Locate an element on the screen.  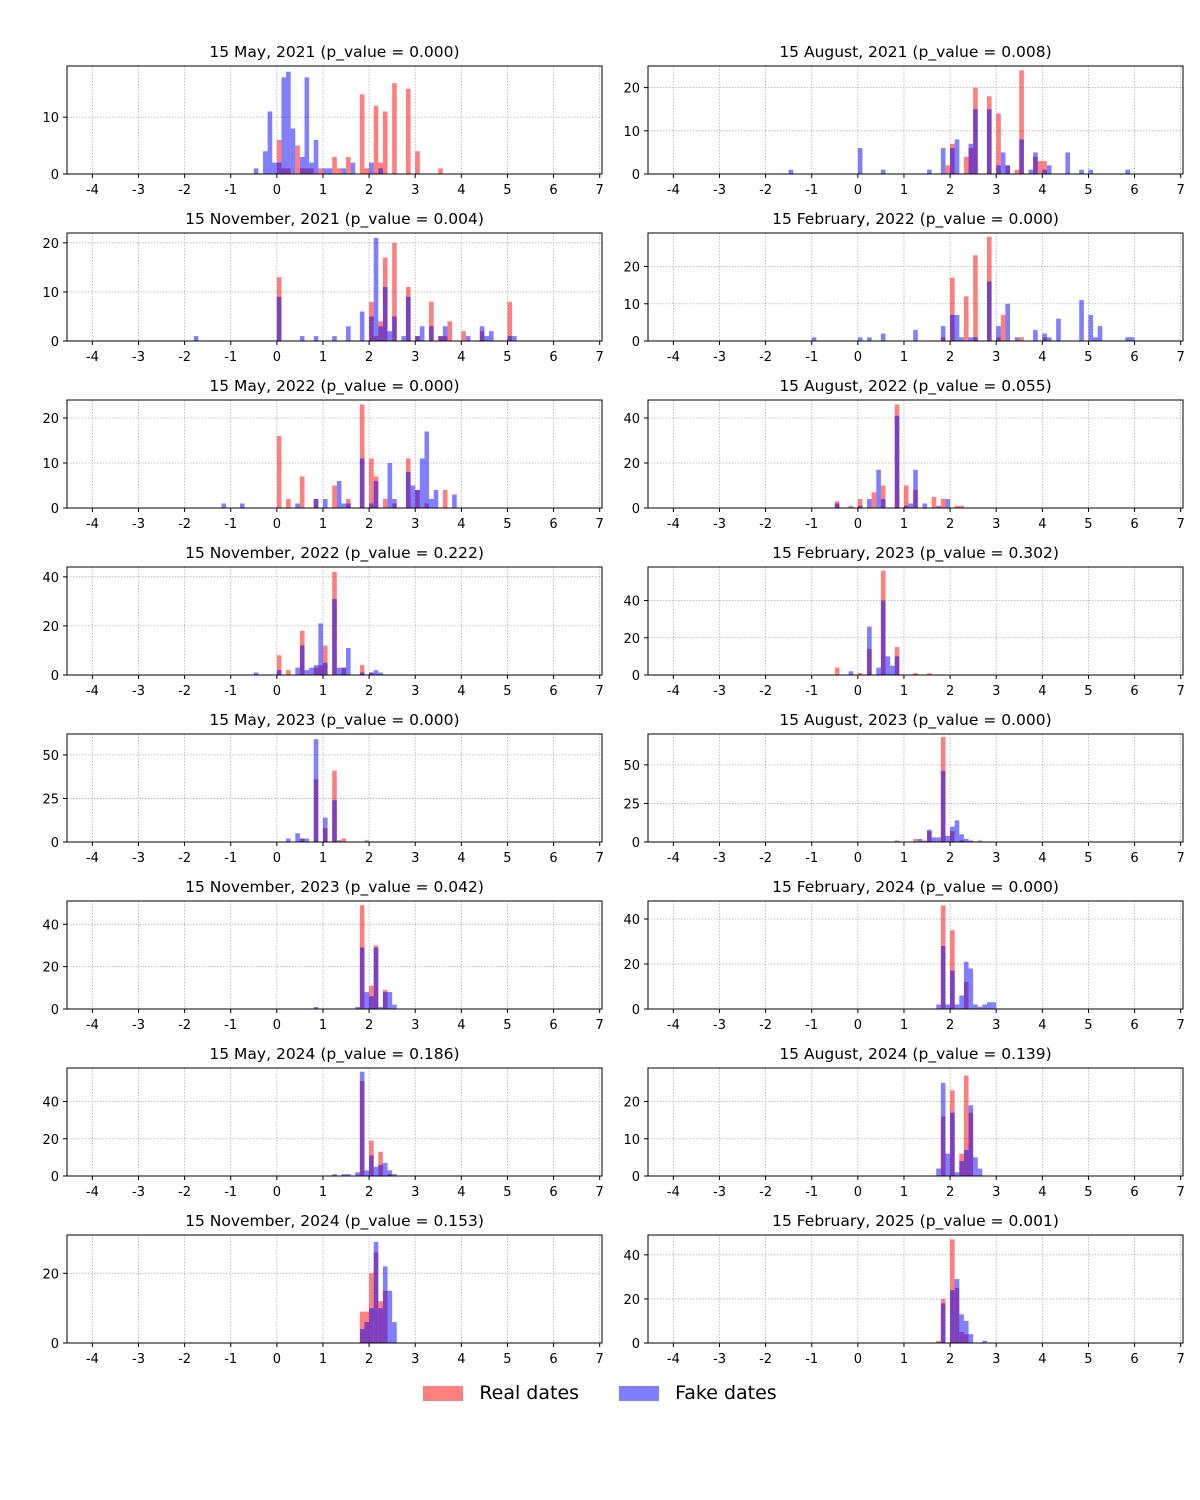
y-tick-label: 20 is located at coordinates (50, 968).